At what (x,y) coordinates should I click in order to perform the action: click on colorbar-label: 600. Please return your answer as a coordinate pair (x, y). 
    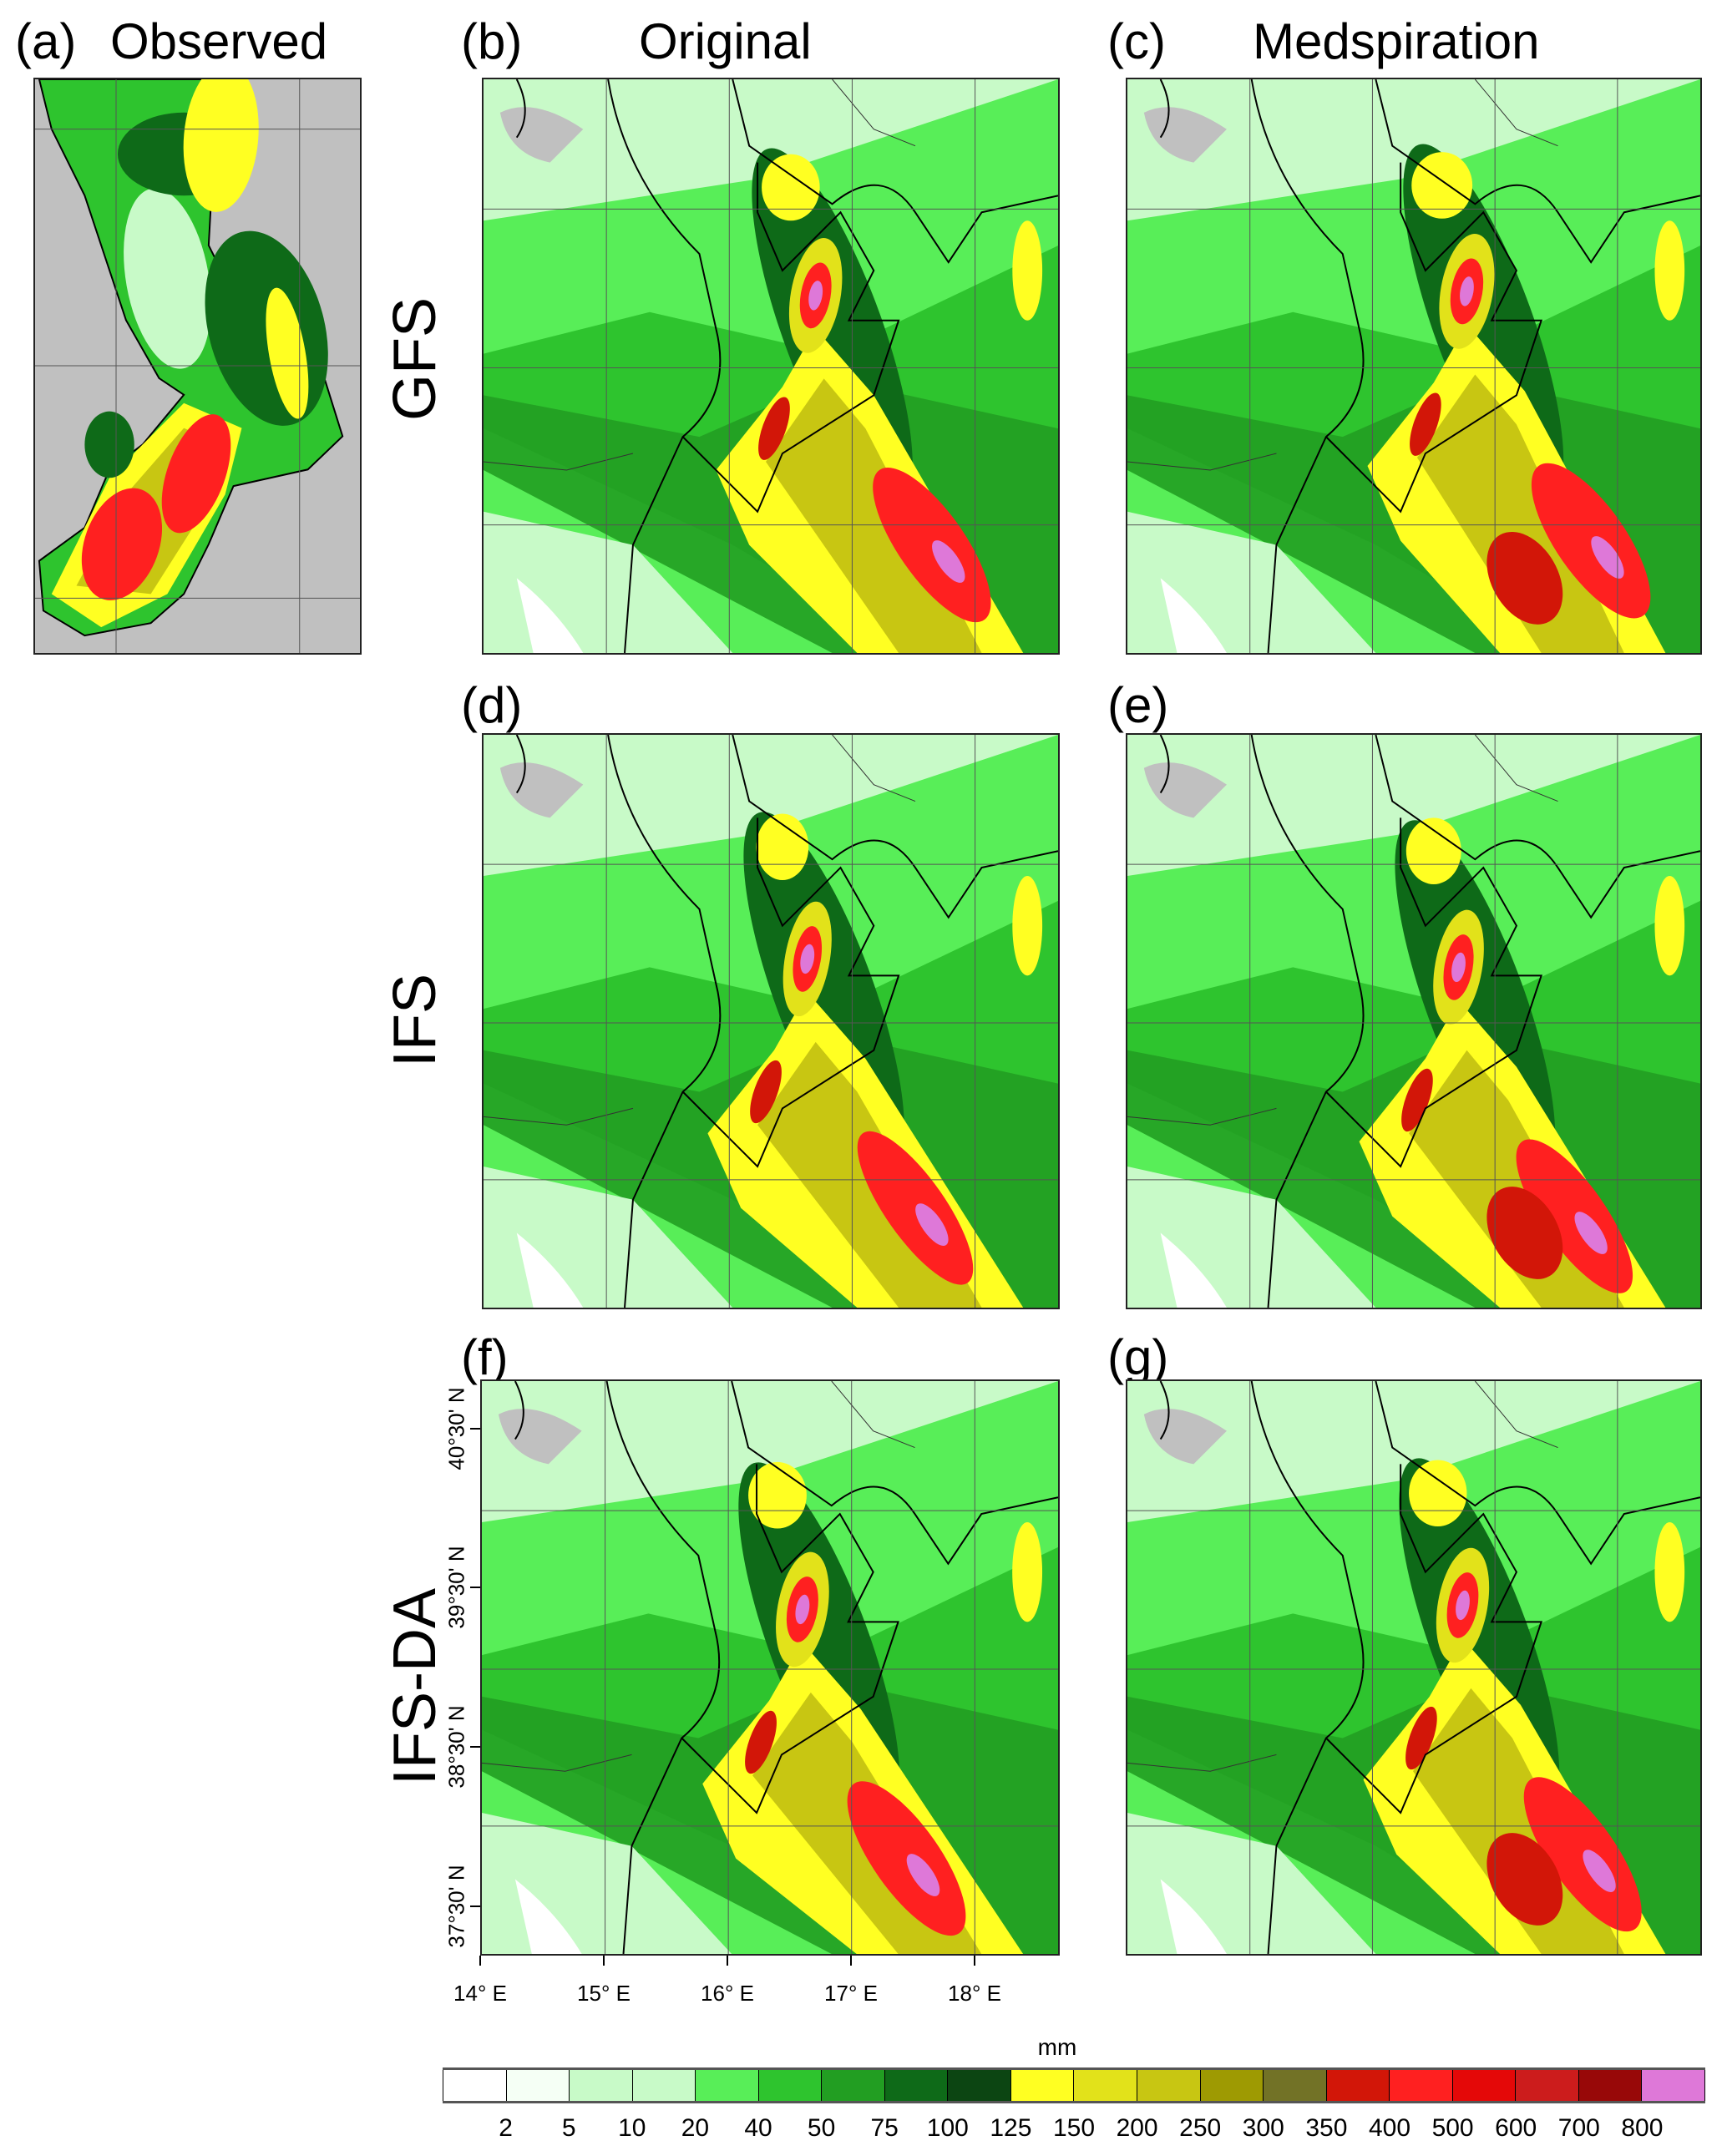
    Looking at the image, I should click on (1516, 2128).